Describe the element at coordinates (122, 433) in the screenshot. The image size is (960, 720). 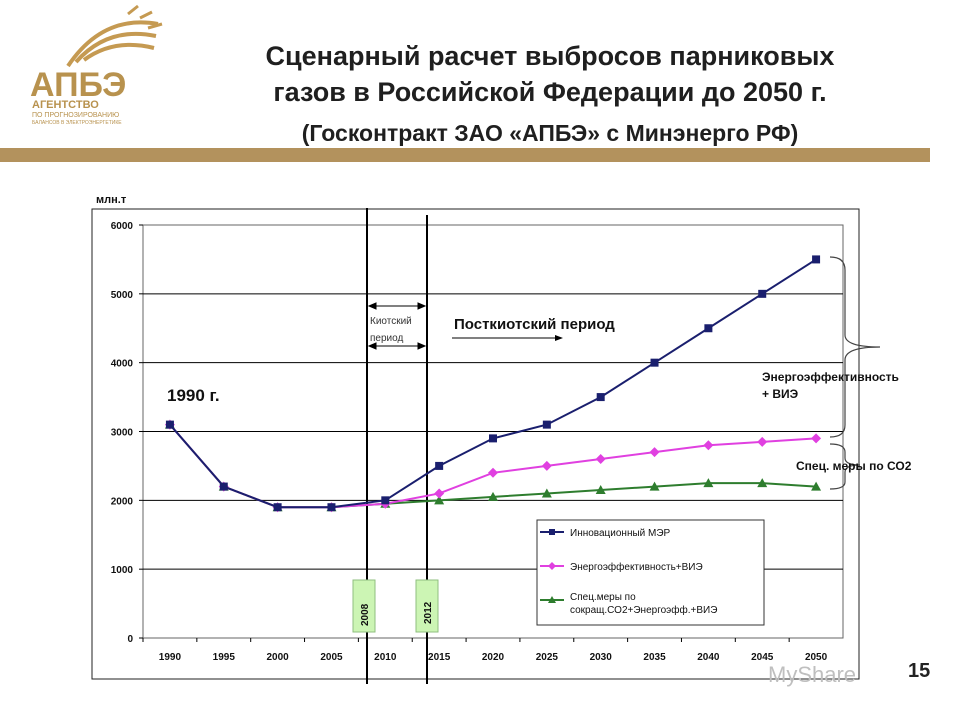
I see `y-tick-label: 3000` at that location.